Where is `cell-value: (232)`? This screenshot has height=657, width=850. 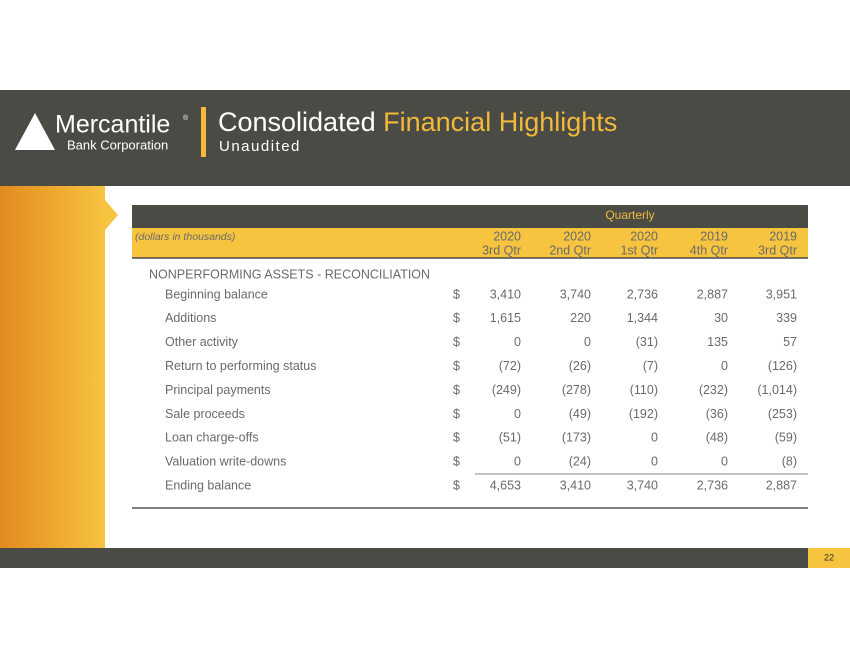 cell-value: (232) is located at coordinates (713, 390).